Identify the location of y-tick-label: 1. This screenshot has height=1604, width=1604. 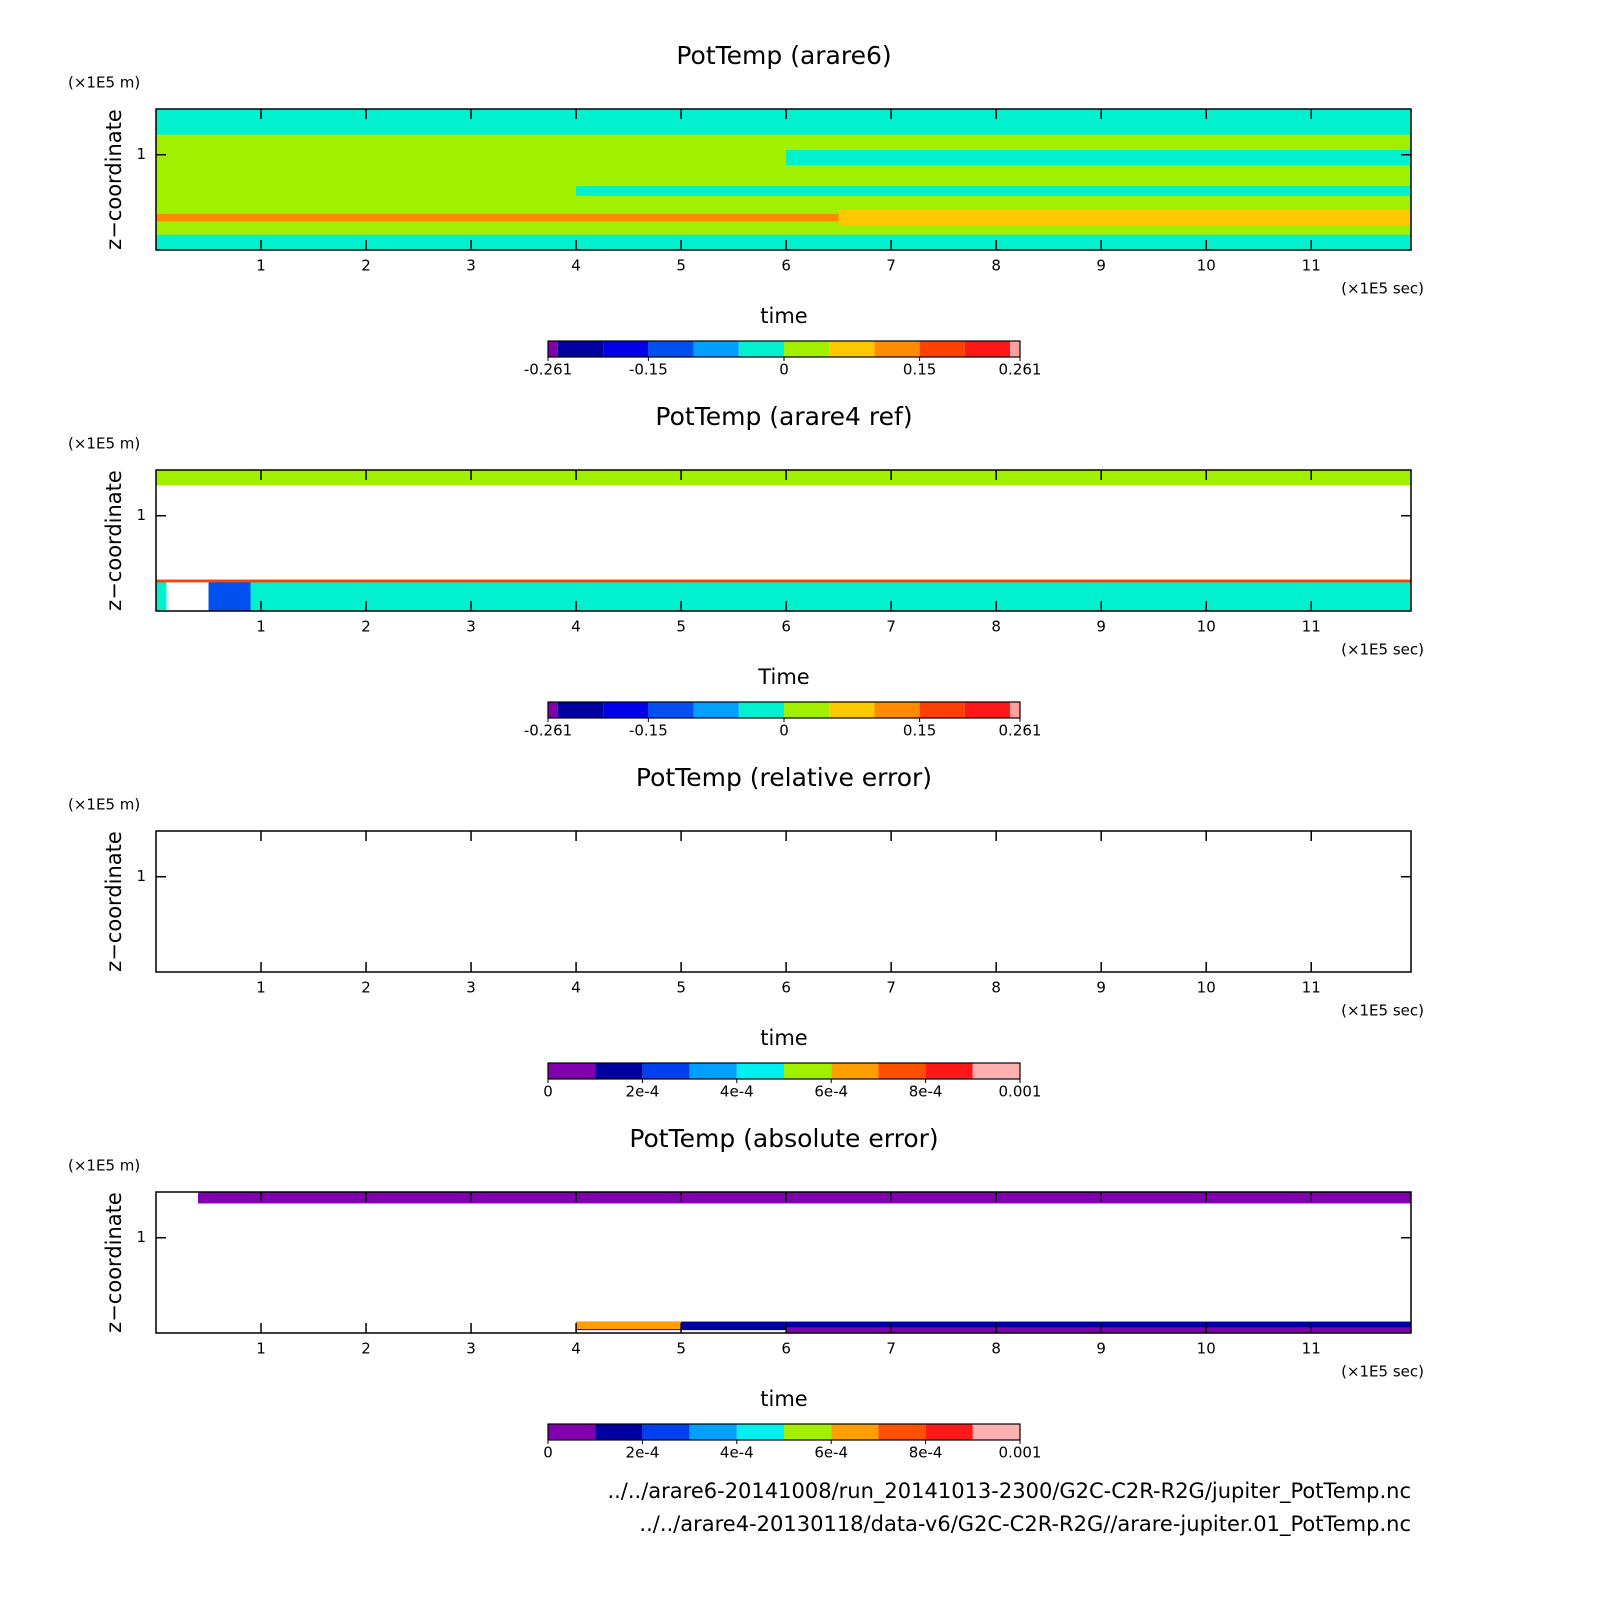
(141, 515).